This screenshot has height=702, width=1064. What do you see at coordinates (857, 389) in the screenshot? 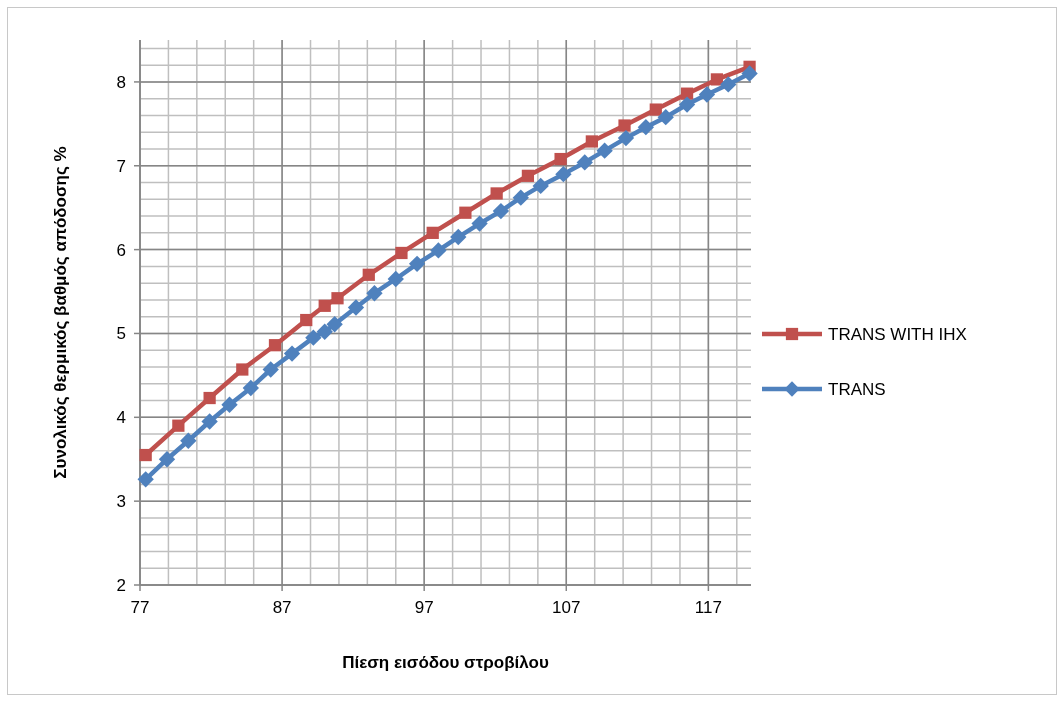
I see `legend-label: TRANS` at bounding box center [857, 389].